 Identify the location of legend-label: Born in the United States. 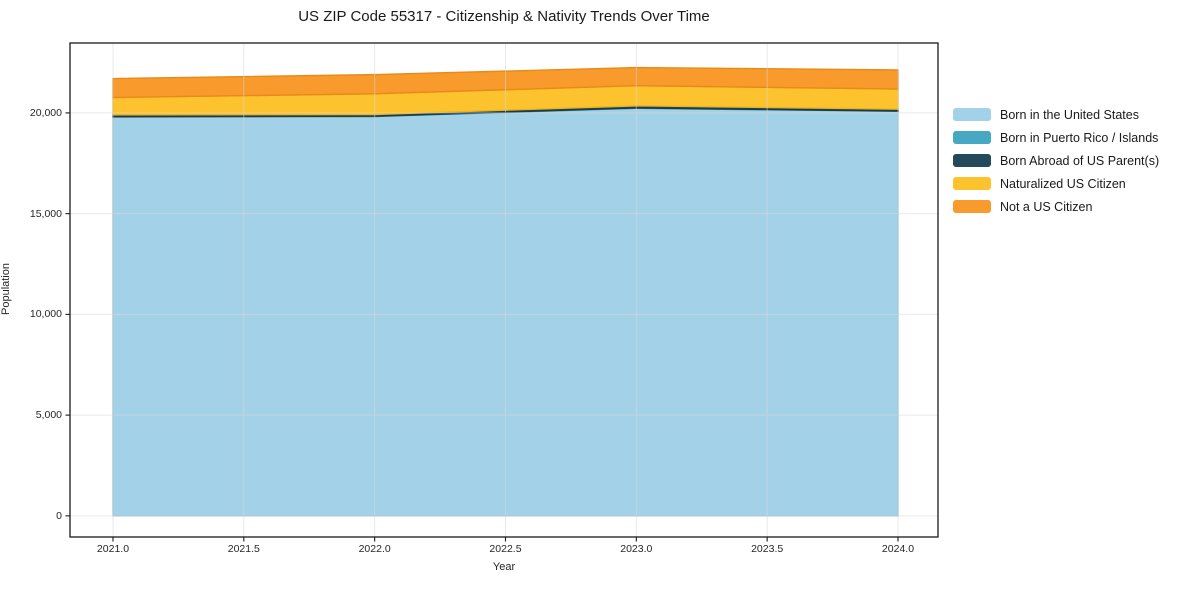
(1069, 114).